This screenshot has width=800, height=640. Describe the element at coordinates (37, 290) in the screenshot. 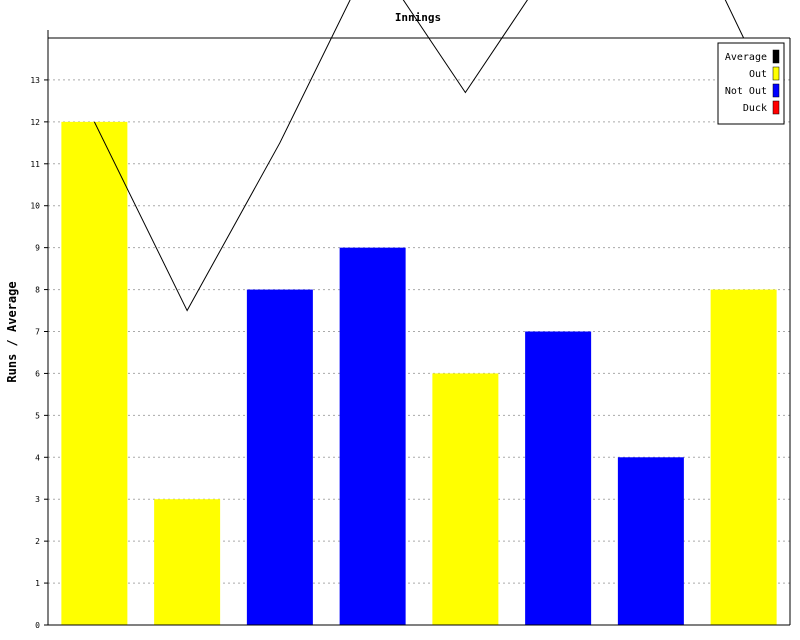

I see `y-tick-label: 8` at that location.